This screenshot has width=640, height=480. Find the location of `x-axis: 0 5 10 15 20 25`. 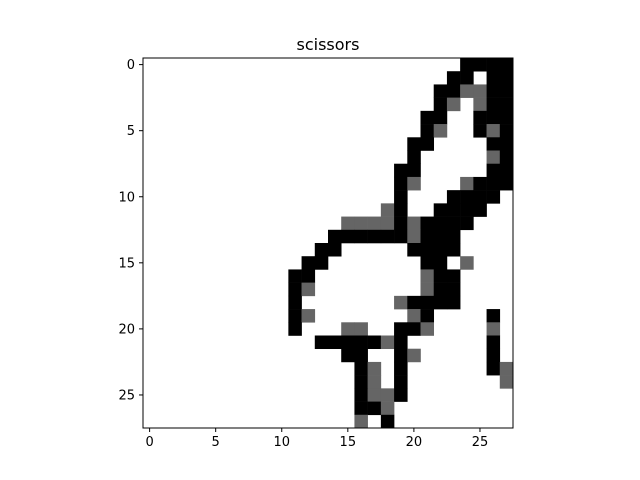

x-axis: 0 5 10 15 20 25 is located at coordinates (316, 439).